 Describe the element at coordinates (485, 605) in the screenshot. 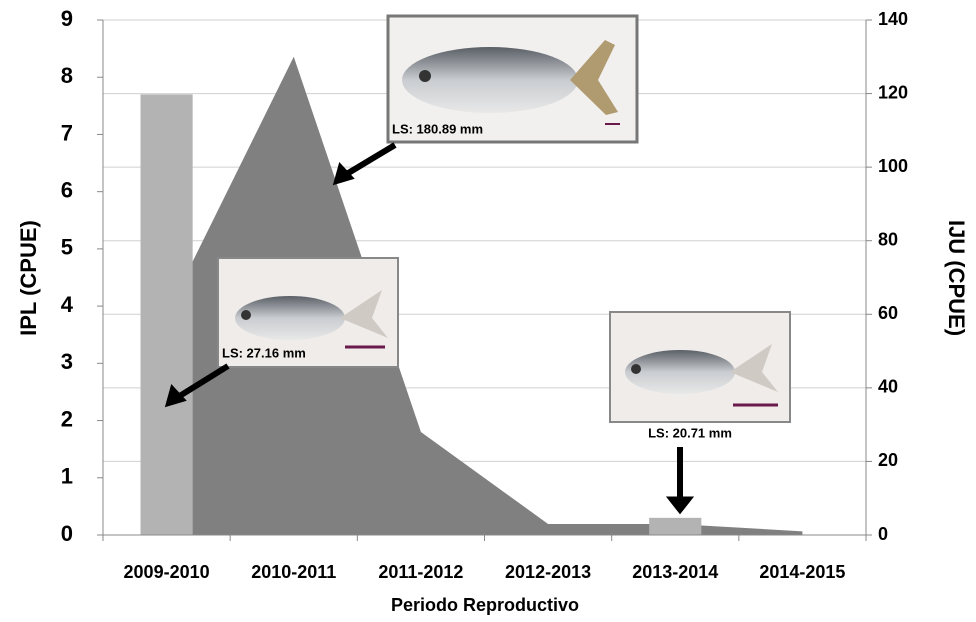

I see `x-axis-title: Periodo Reproductivo` at that location.